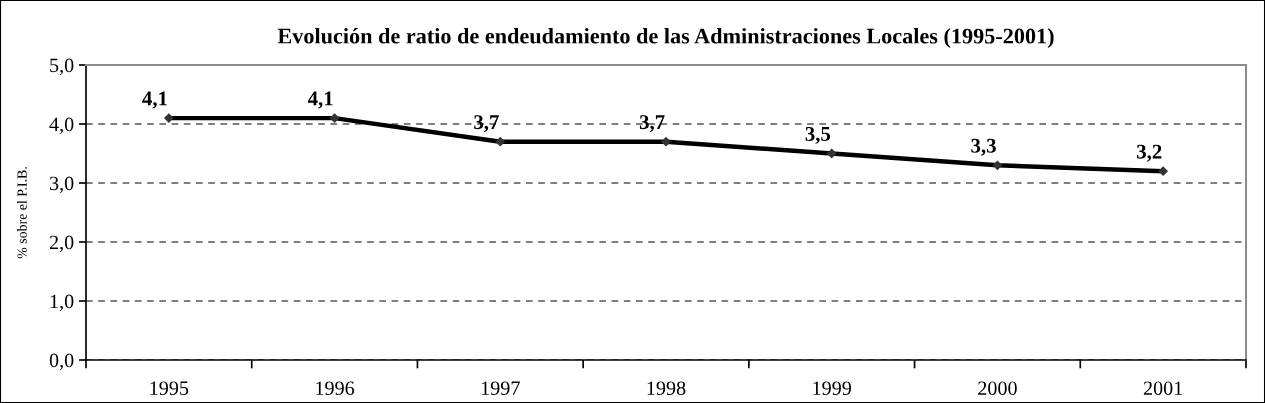  I want to click on x-tick-label: 1997, so click(500, 388).